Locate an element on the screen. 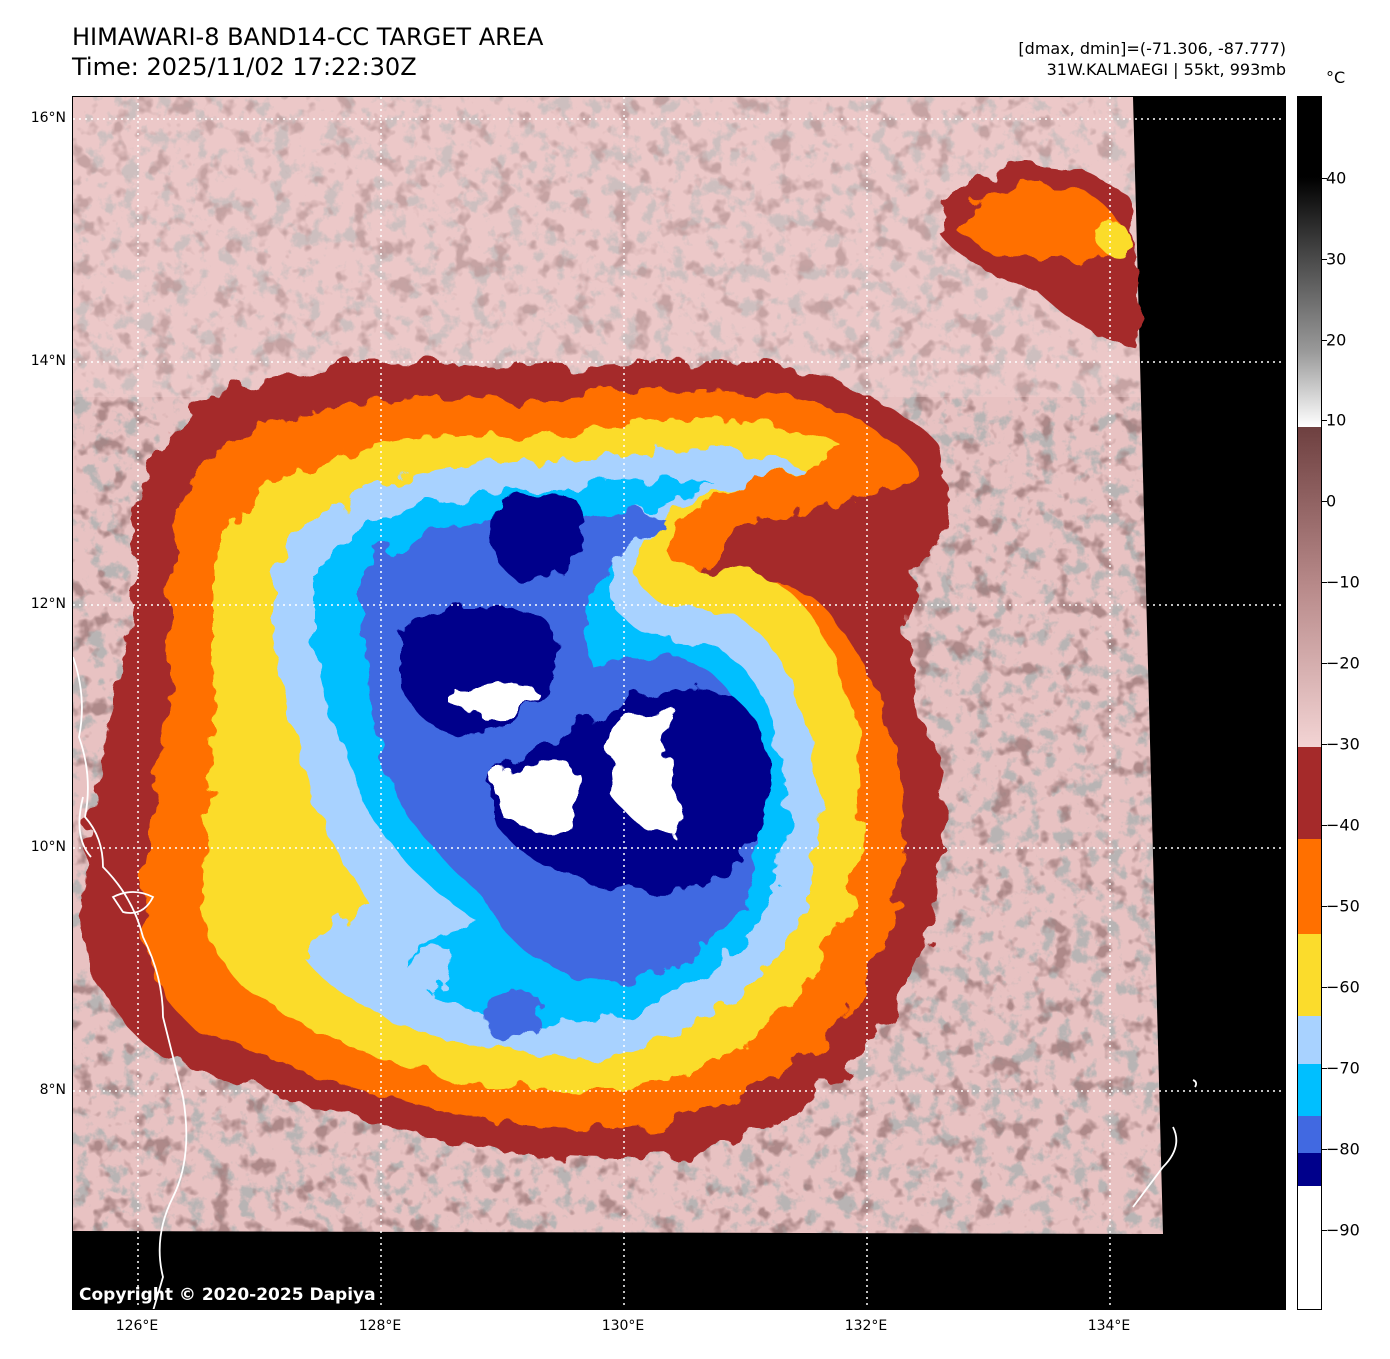 The height and width of the screenshot is (1359, 1390). title-line-2: Time: 2025/11/02 17:22:30Z is located at coordinates (244, 67).